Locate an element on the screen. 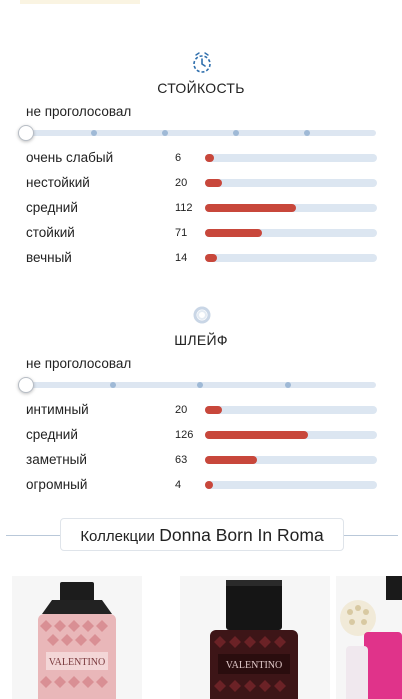 The image size is (402, 699). rating-row: нестойкий 20 is located at coordinates (201, 183).